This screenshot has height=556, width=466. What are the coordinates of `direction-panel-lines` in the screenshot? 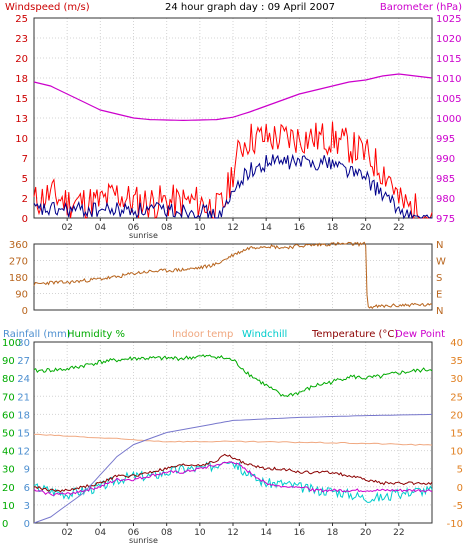 It's located at (233, 275).